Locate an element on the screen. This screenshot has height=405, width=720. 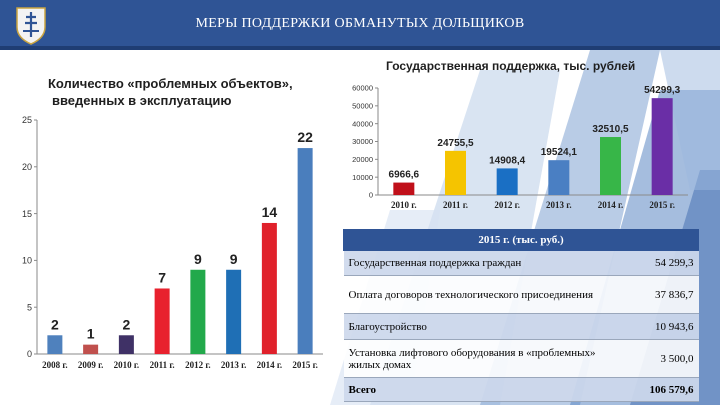
chart-title-line-2: введенных в эксплуатацию is located at coordinates (141, 100).